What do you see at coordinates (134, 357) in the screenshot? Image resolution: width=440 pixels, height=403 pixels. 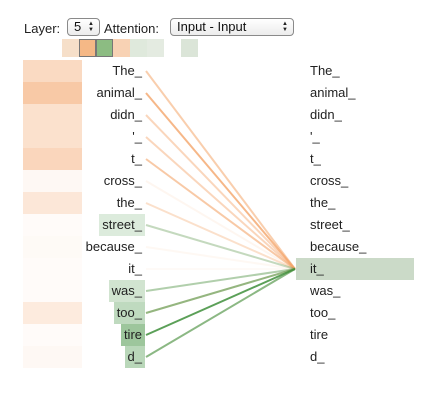 I see `left-token: d_` at bounding box center [134, 357].